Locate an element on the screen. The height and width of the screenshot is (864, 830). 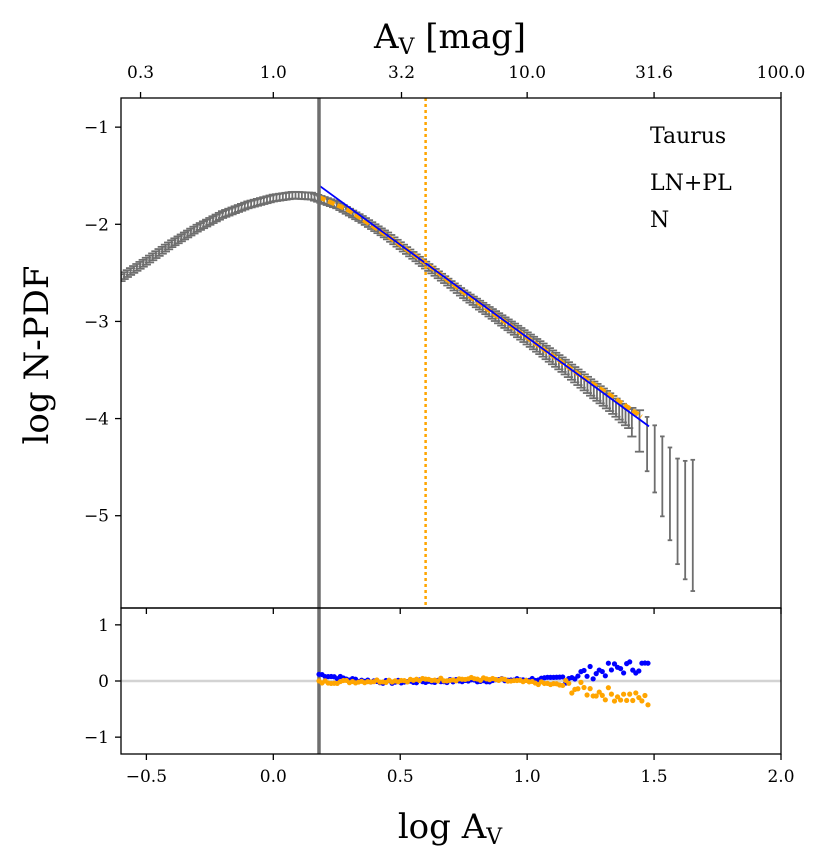
top-tick-label: 3.2 is located at coordinates (401, 73).